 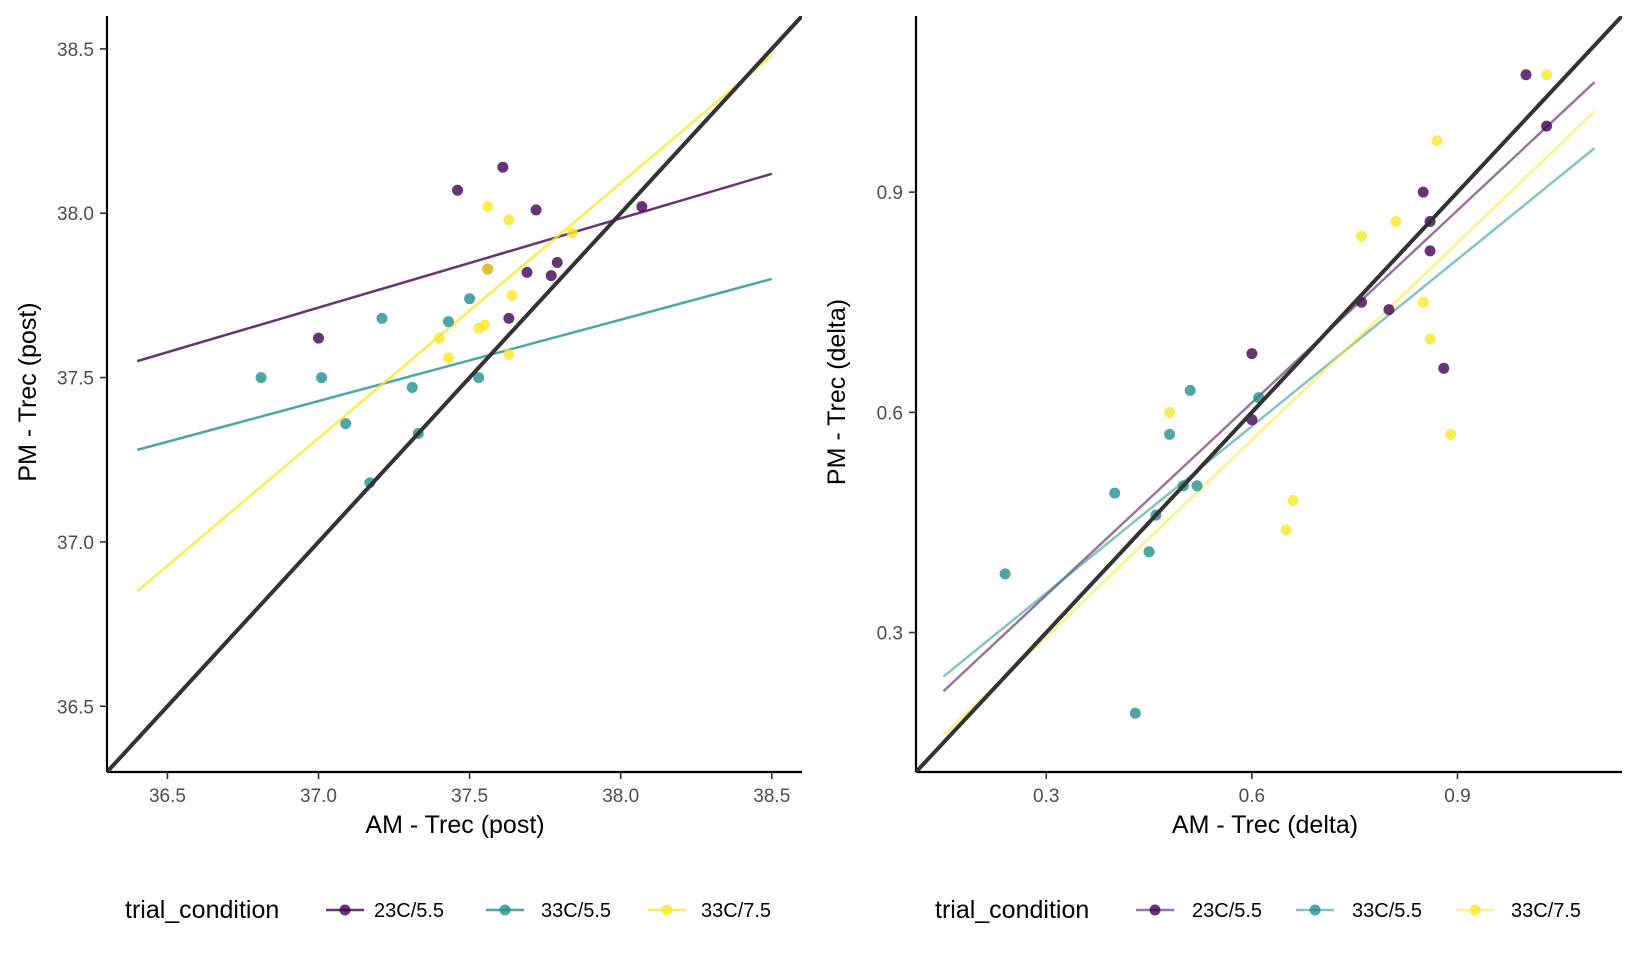 What do you see at coordinates (75, 707) in the screenshot?
I see `left-y-tick-label: 36.5` at bounding box center [75, 707].